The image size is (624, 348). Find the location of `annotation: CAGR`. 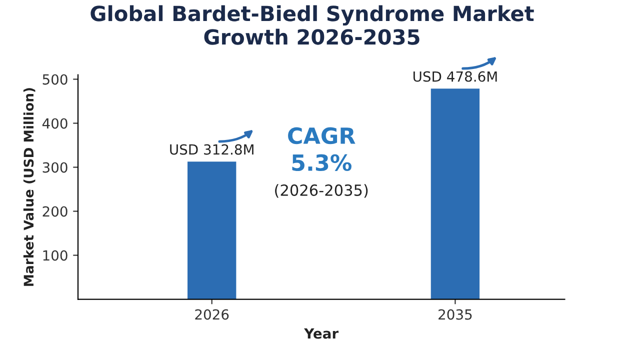

annotation: CAGR is located at coordinates (322, 135).